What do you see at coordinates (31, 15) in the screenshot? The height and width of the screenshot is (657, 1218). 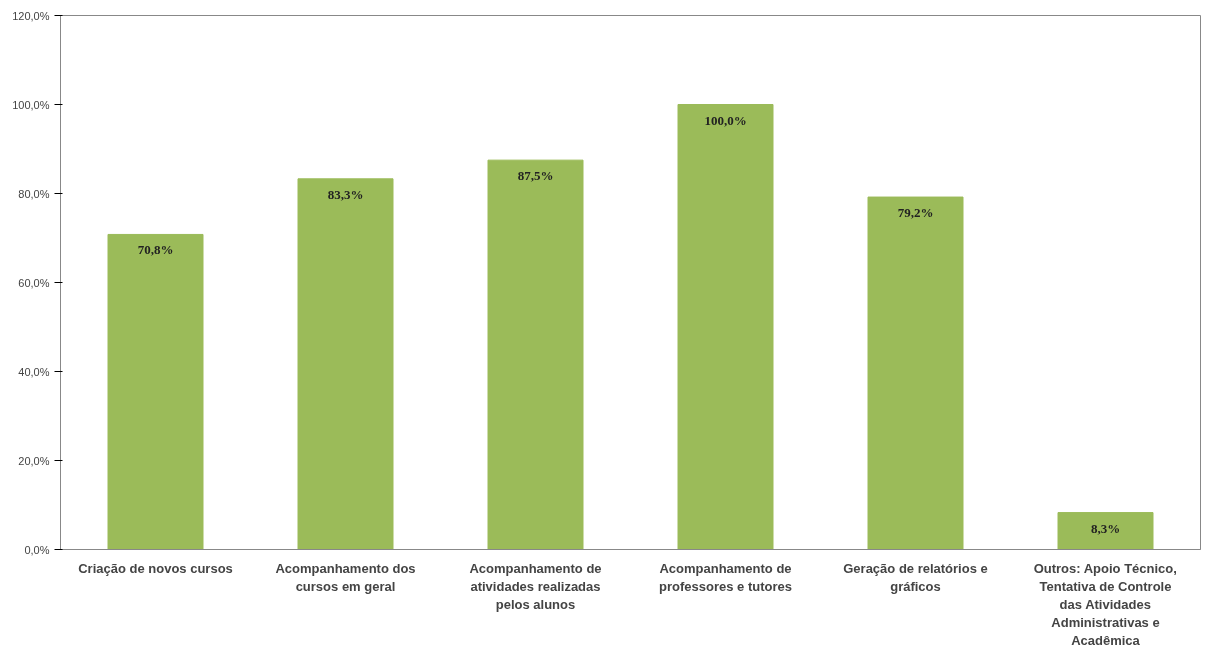 I see `y-tick-label: 120,0%` at bounding box center [31, 15].